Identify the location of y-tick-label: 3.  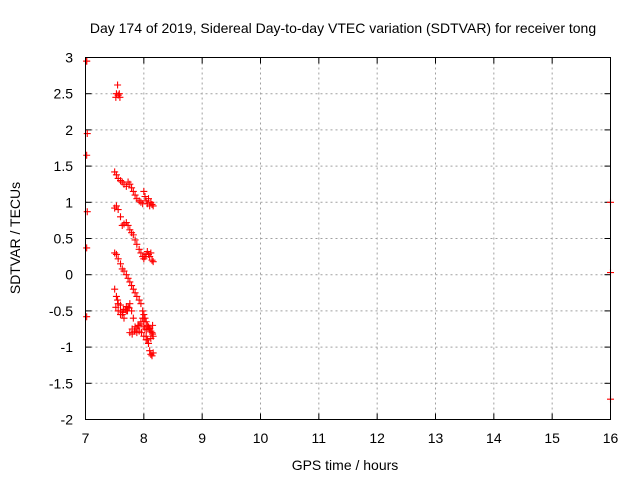
(69, 58).